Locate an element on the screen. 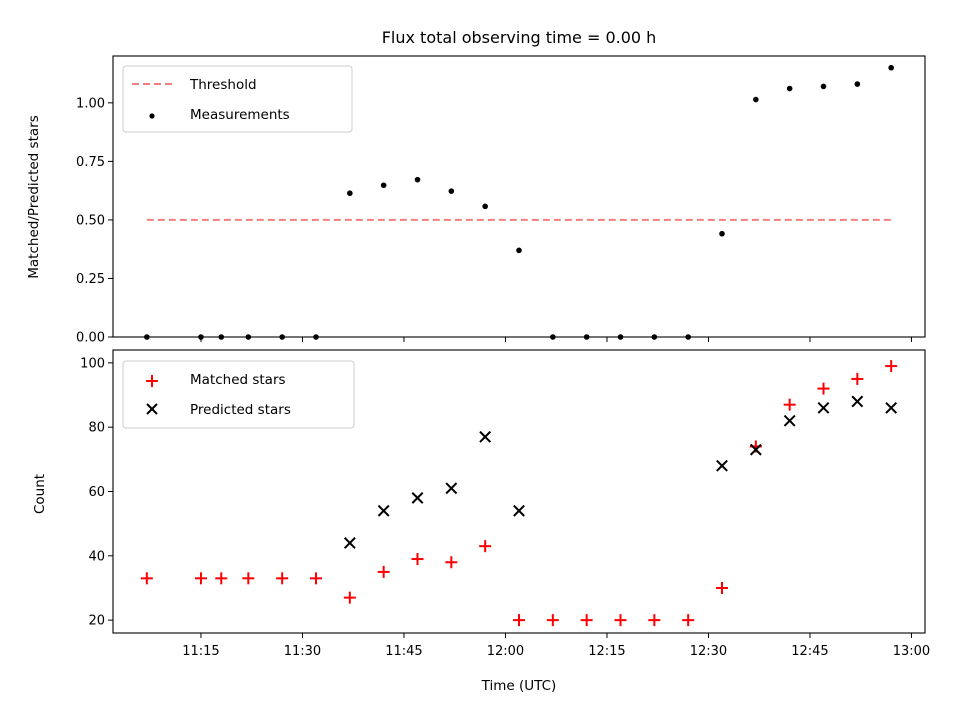  measurements-legend-swatch is located at coordinates (152, 116).